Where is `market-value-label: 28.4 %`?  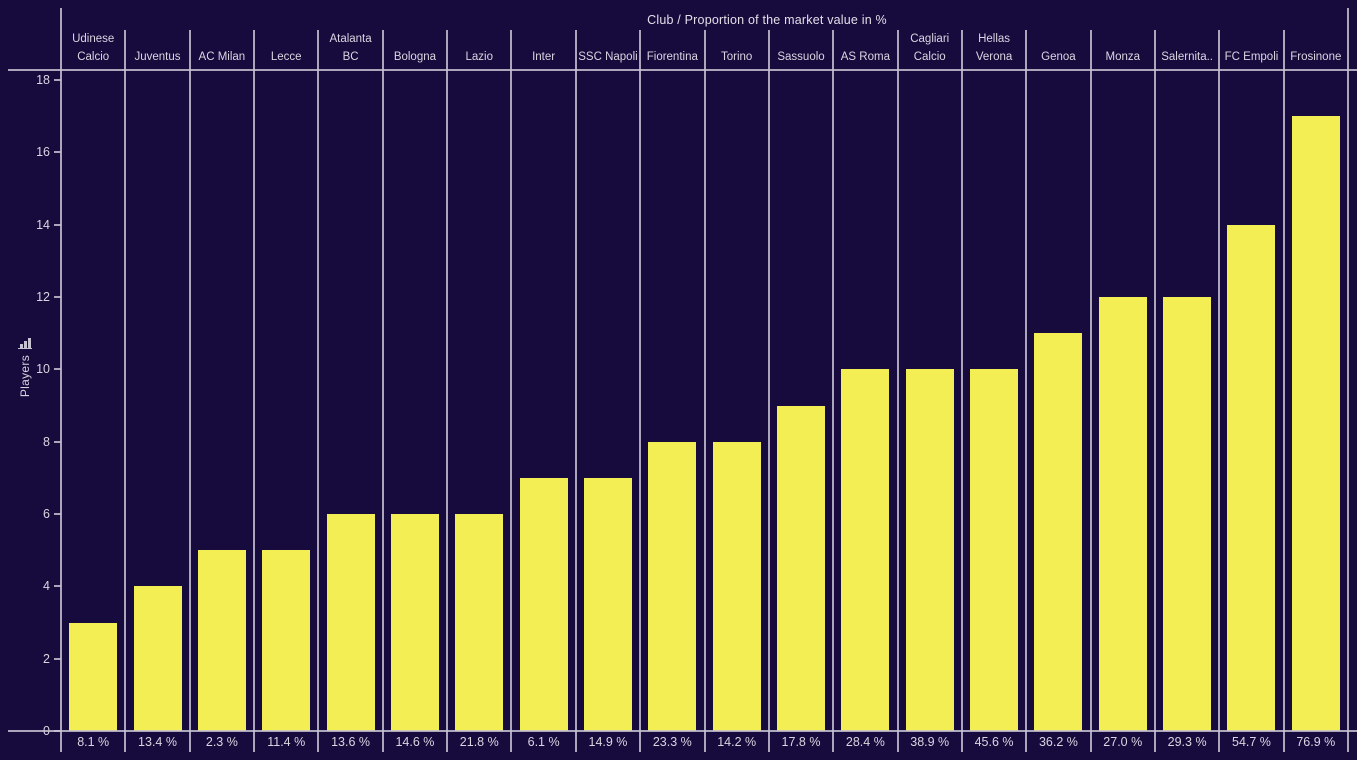
market-value-label: 28.4 % is located at coordinates (865, 742).